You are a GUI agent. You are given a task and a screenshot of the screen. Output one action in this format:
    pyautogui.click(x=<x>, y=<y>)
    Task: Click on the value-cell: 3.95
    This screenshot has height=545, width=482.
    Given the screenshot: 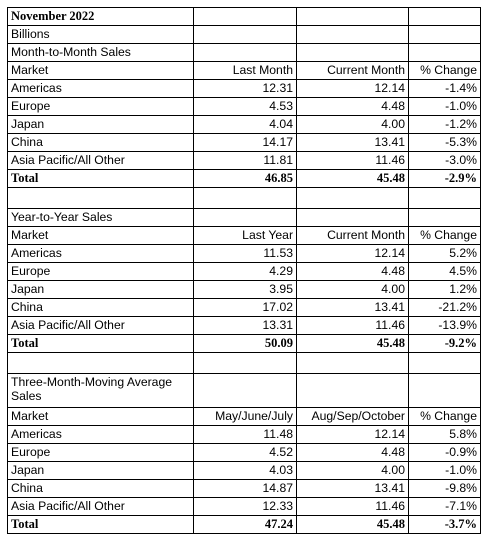 What is the action you would take?
    pyautogui.click(x=245, y=289)
    